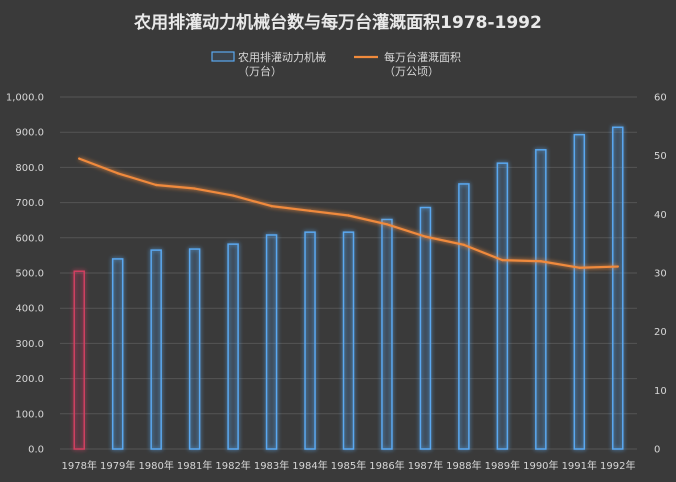 The image size is (676, 482). I want to click on right-tick-label: 40, so click(660, 215).